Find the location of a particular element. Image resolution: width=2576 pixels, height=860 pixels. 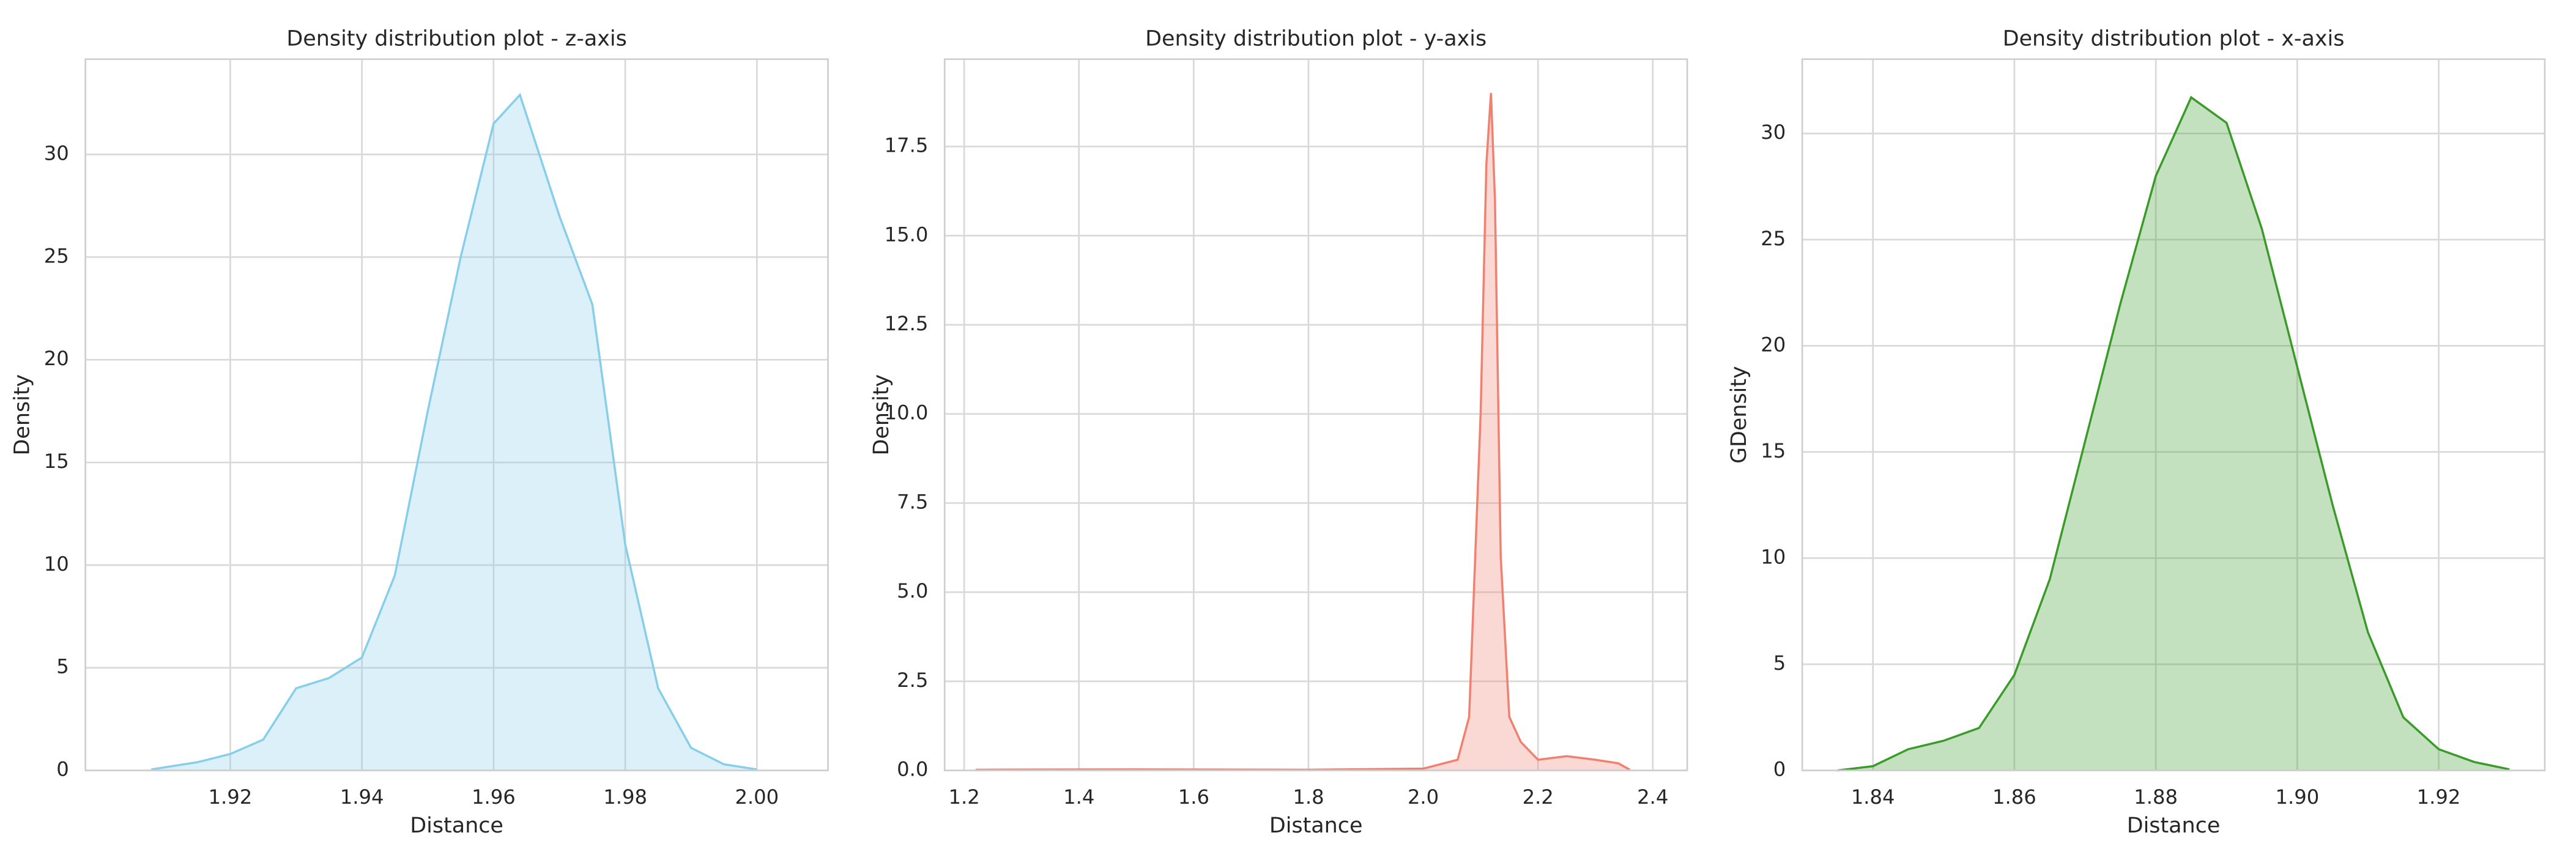

x-tick-label: 2.00 is located at coordinates (757, 797).